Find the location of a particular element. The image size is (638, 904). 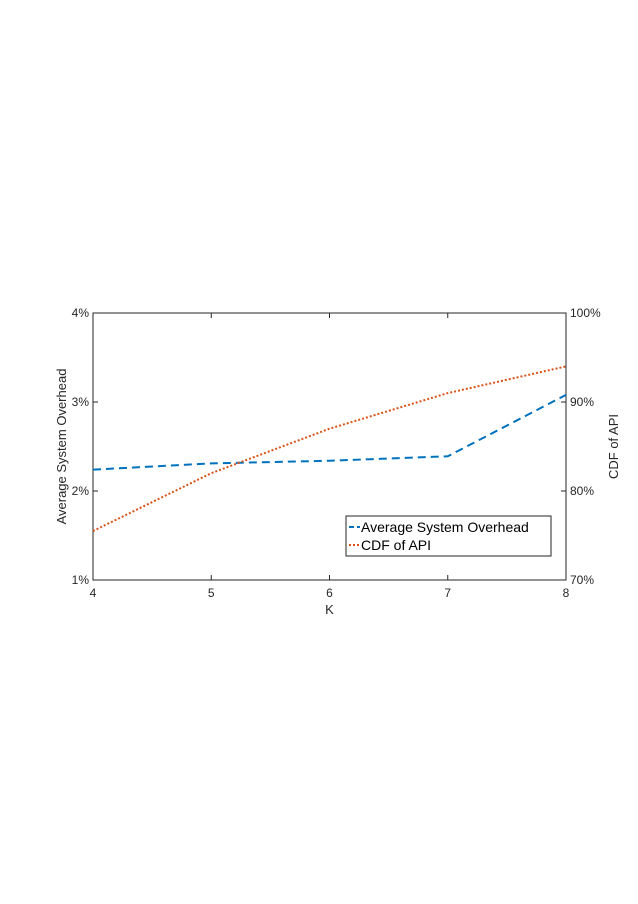

right-y-tick-label: 70% is located at coordinates (582, 580).